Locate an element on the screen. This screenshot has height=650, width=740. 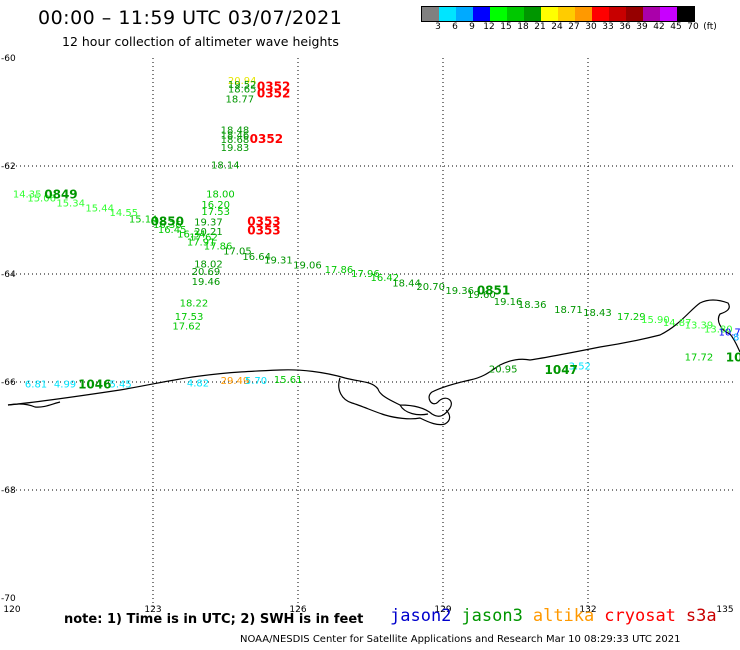
wave-height-label: 18.36 is located at coordinates (532, 305).